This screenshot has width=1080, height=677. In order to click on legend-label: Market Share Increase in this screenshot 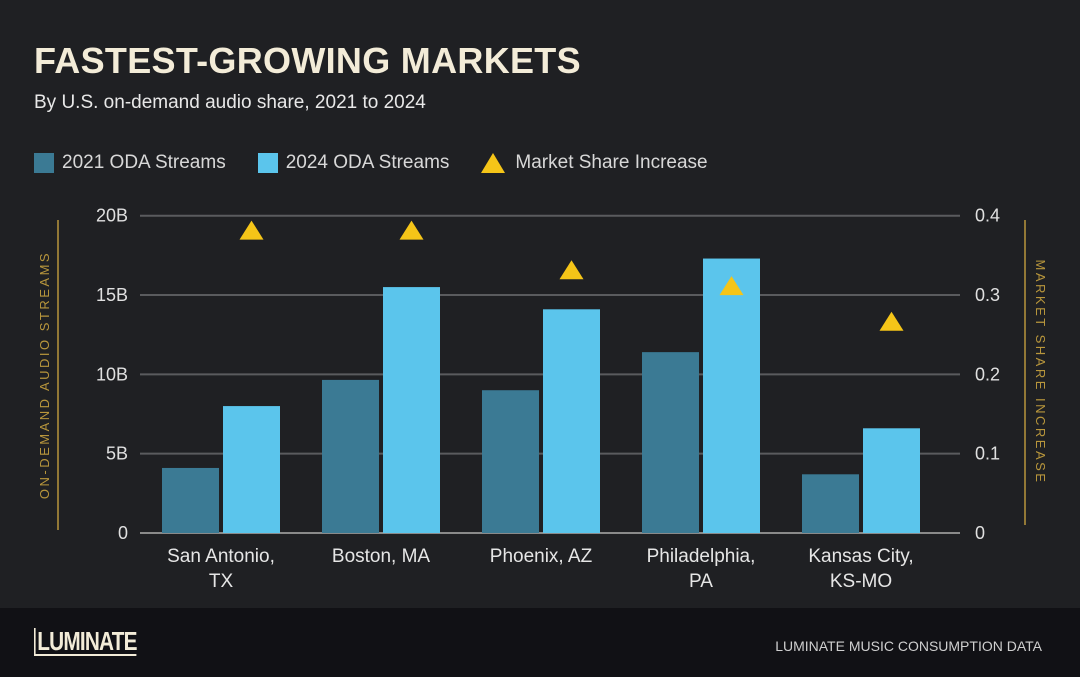, I will do `click(611, 162)`.